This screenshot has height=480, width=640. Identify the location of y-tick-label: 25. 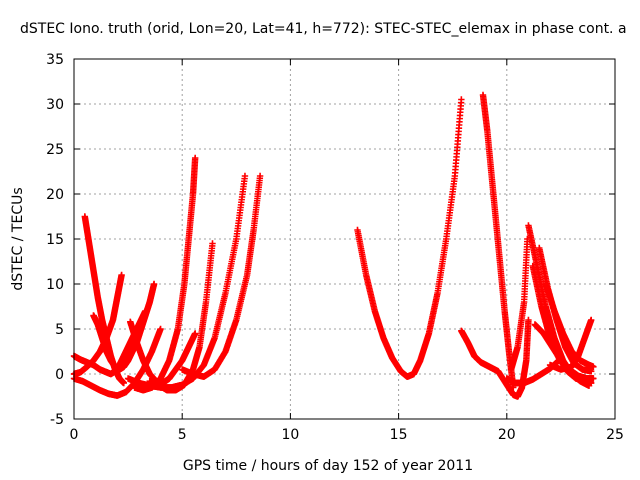
(55, 150).